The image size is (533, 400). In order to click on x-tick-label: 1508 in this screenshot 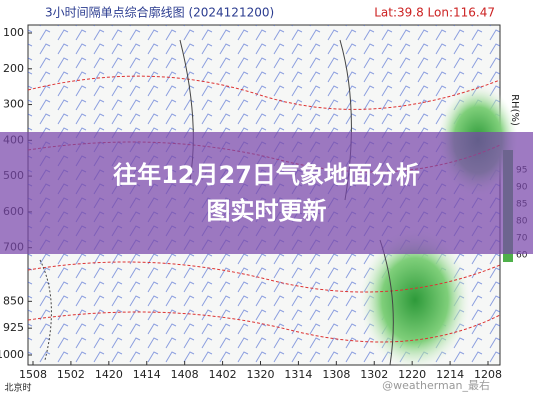, I will do `click(33, 374)`.